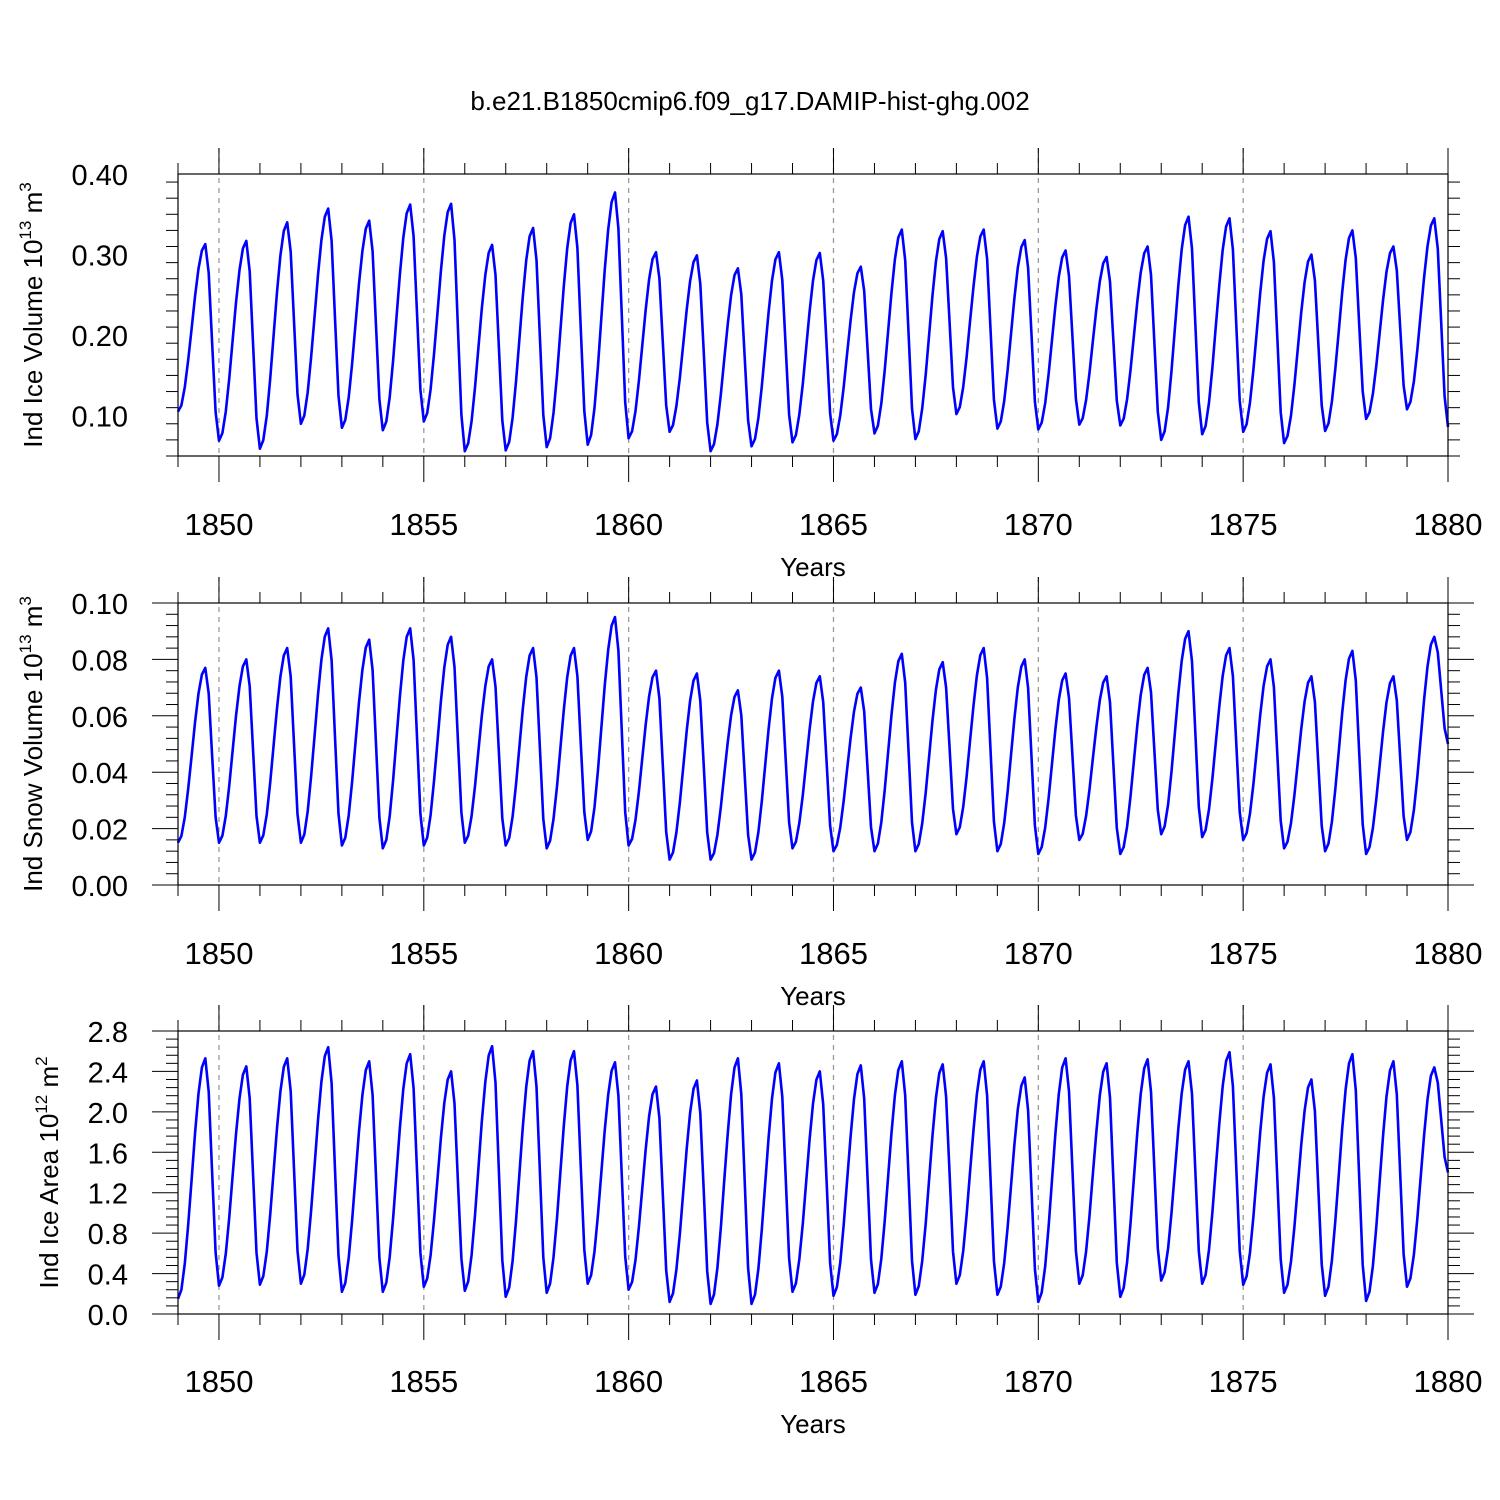 This screenshot has width=1500, height=1500. What do you see at coordinates (108, 1235) in the screenshot?
I see `y-tick-label: 0.8` at bounding box center [108, 1235].